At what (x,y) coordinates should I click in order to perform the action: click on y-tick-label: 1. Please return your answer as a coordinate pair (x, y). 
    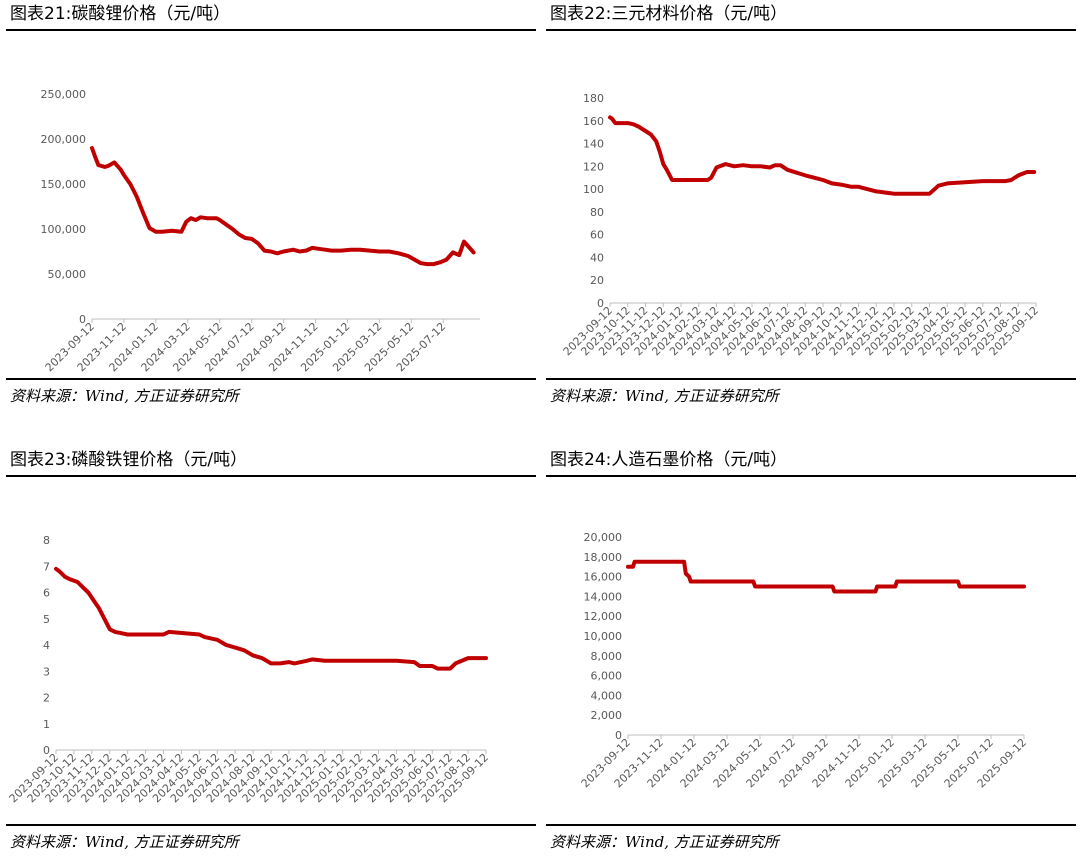
    Looking at the image, I should click on (46, 724).